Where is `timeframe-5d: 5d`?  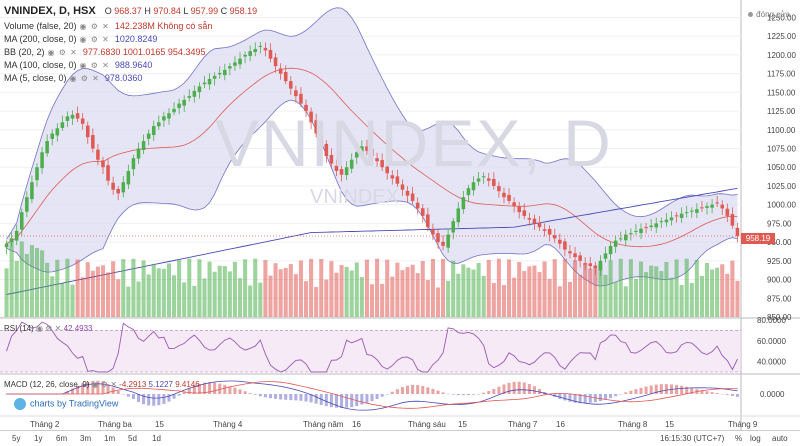
timeframe-5d: 5d is located at coordinates (132, 438).